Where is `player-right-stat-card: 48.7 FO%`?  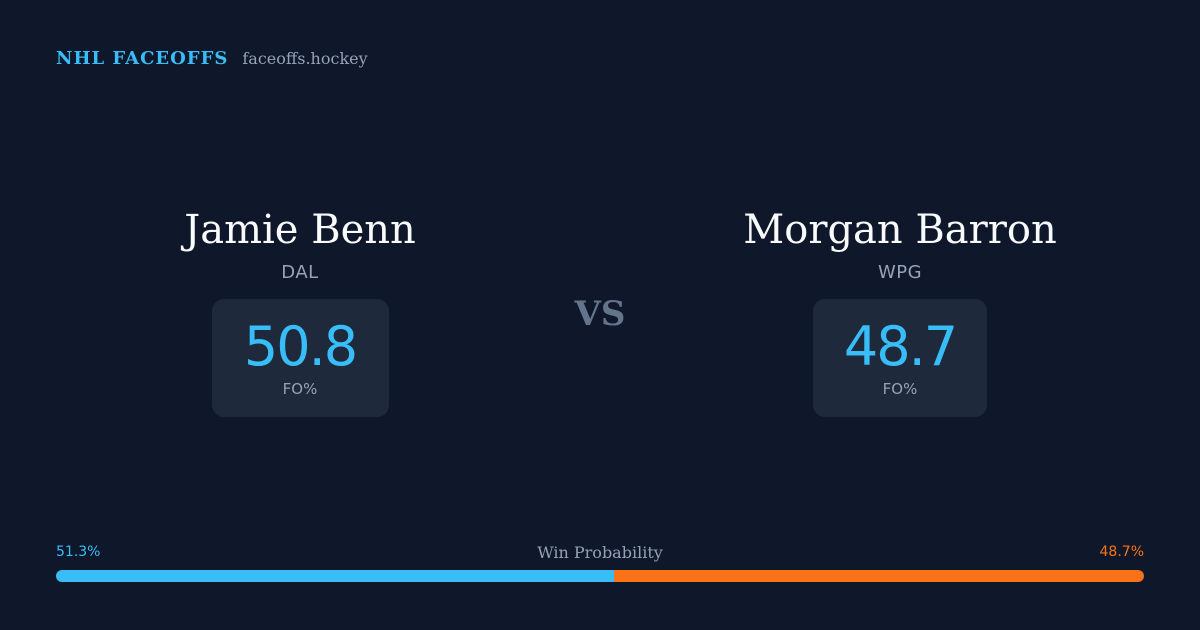
player-right-stat-card: 48.7 FO% is located at coordinates (900, 358).